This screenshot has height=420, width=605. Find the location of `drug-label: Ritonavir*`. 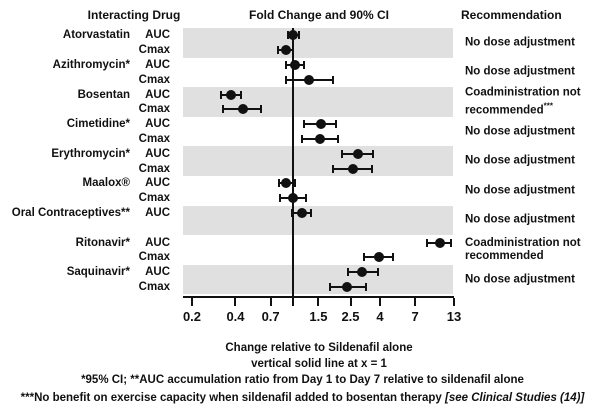

drug-label: Ritonavir* is located at coordinates (102, 242).